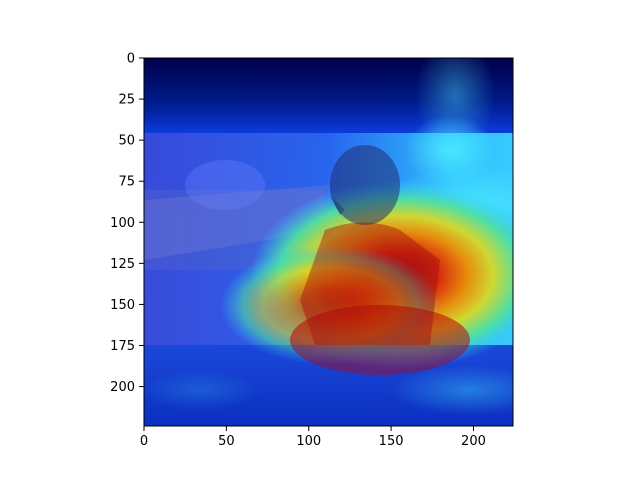 The image size is (640, 484). What do you see at coordinates (365, 185) in the screenshot?
I see `person-head` at bounding box center [365, 185].